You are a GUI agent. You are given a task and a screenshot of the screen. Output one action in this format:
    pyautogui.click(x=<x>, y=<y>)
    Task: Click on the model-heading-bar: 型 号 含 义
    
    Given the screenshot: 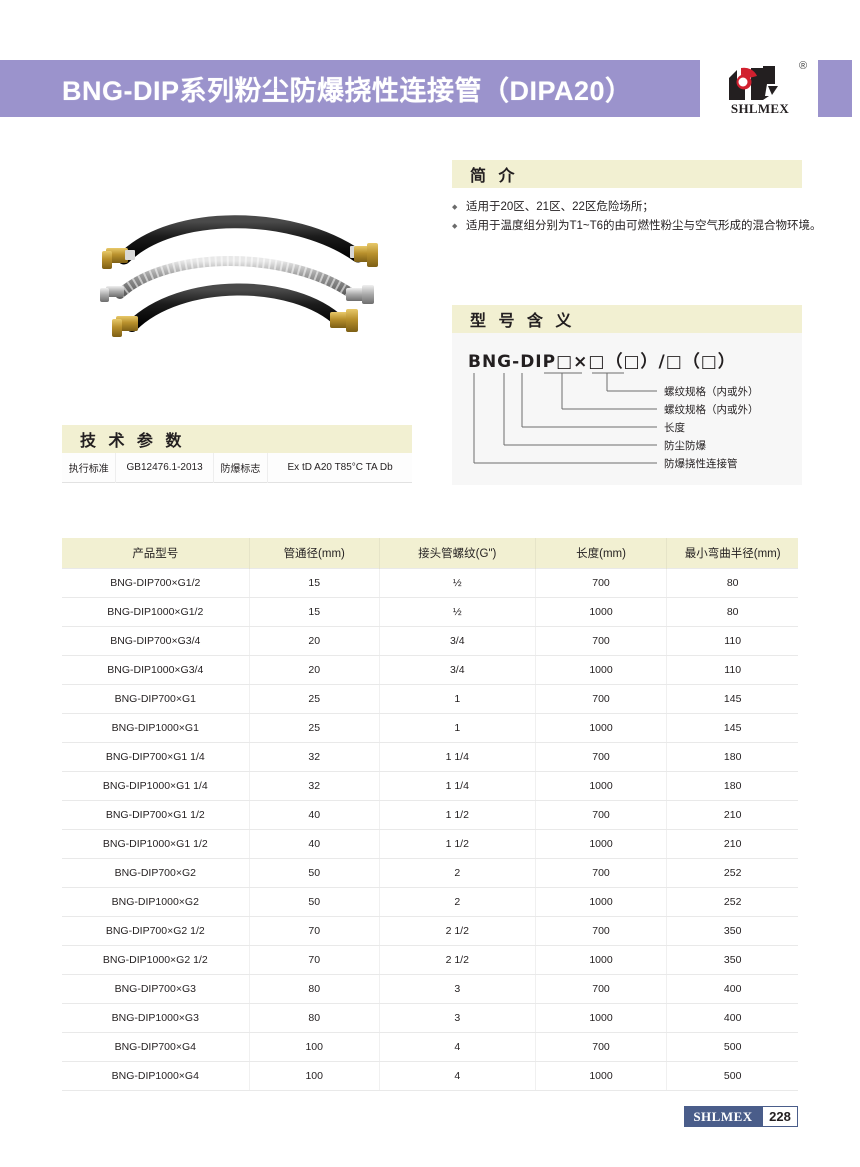 What is the action you would take?
    pyautogui.click(x=627, y=319)
    